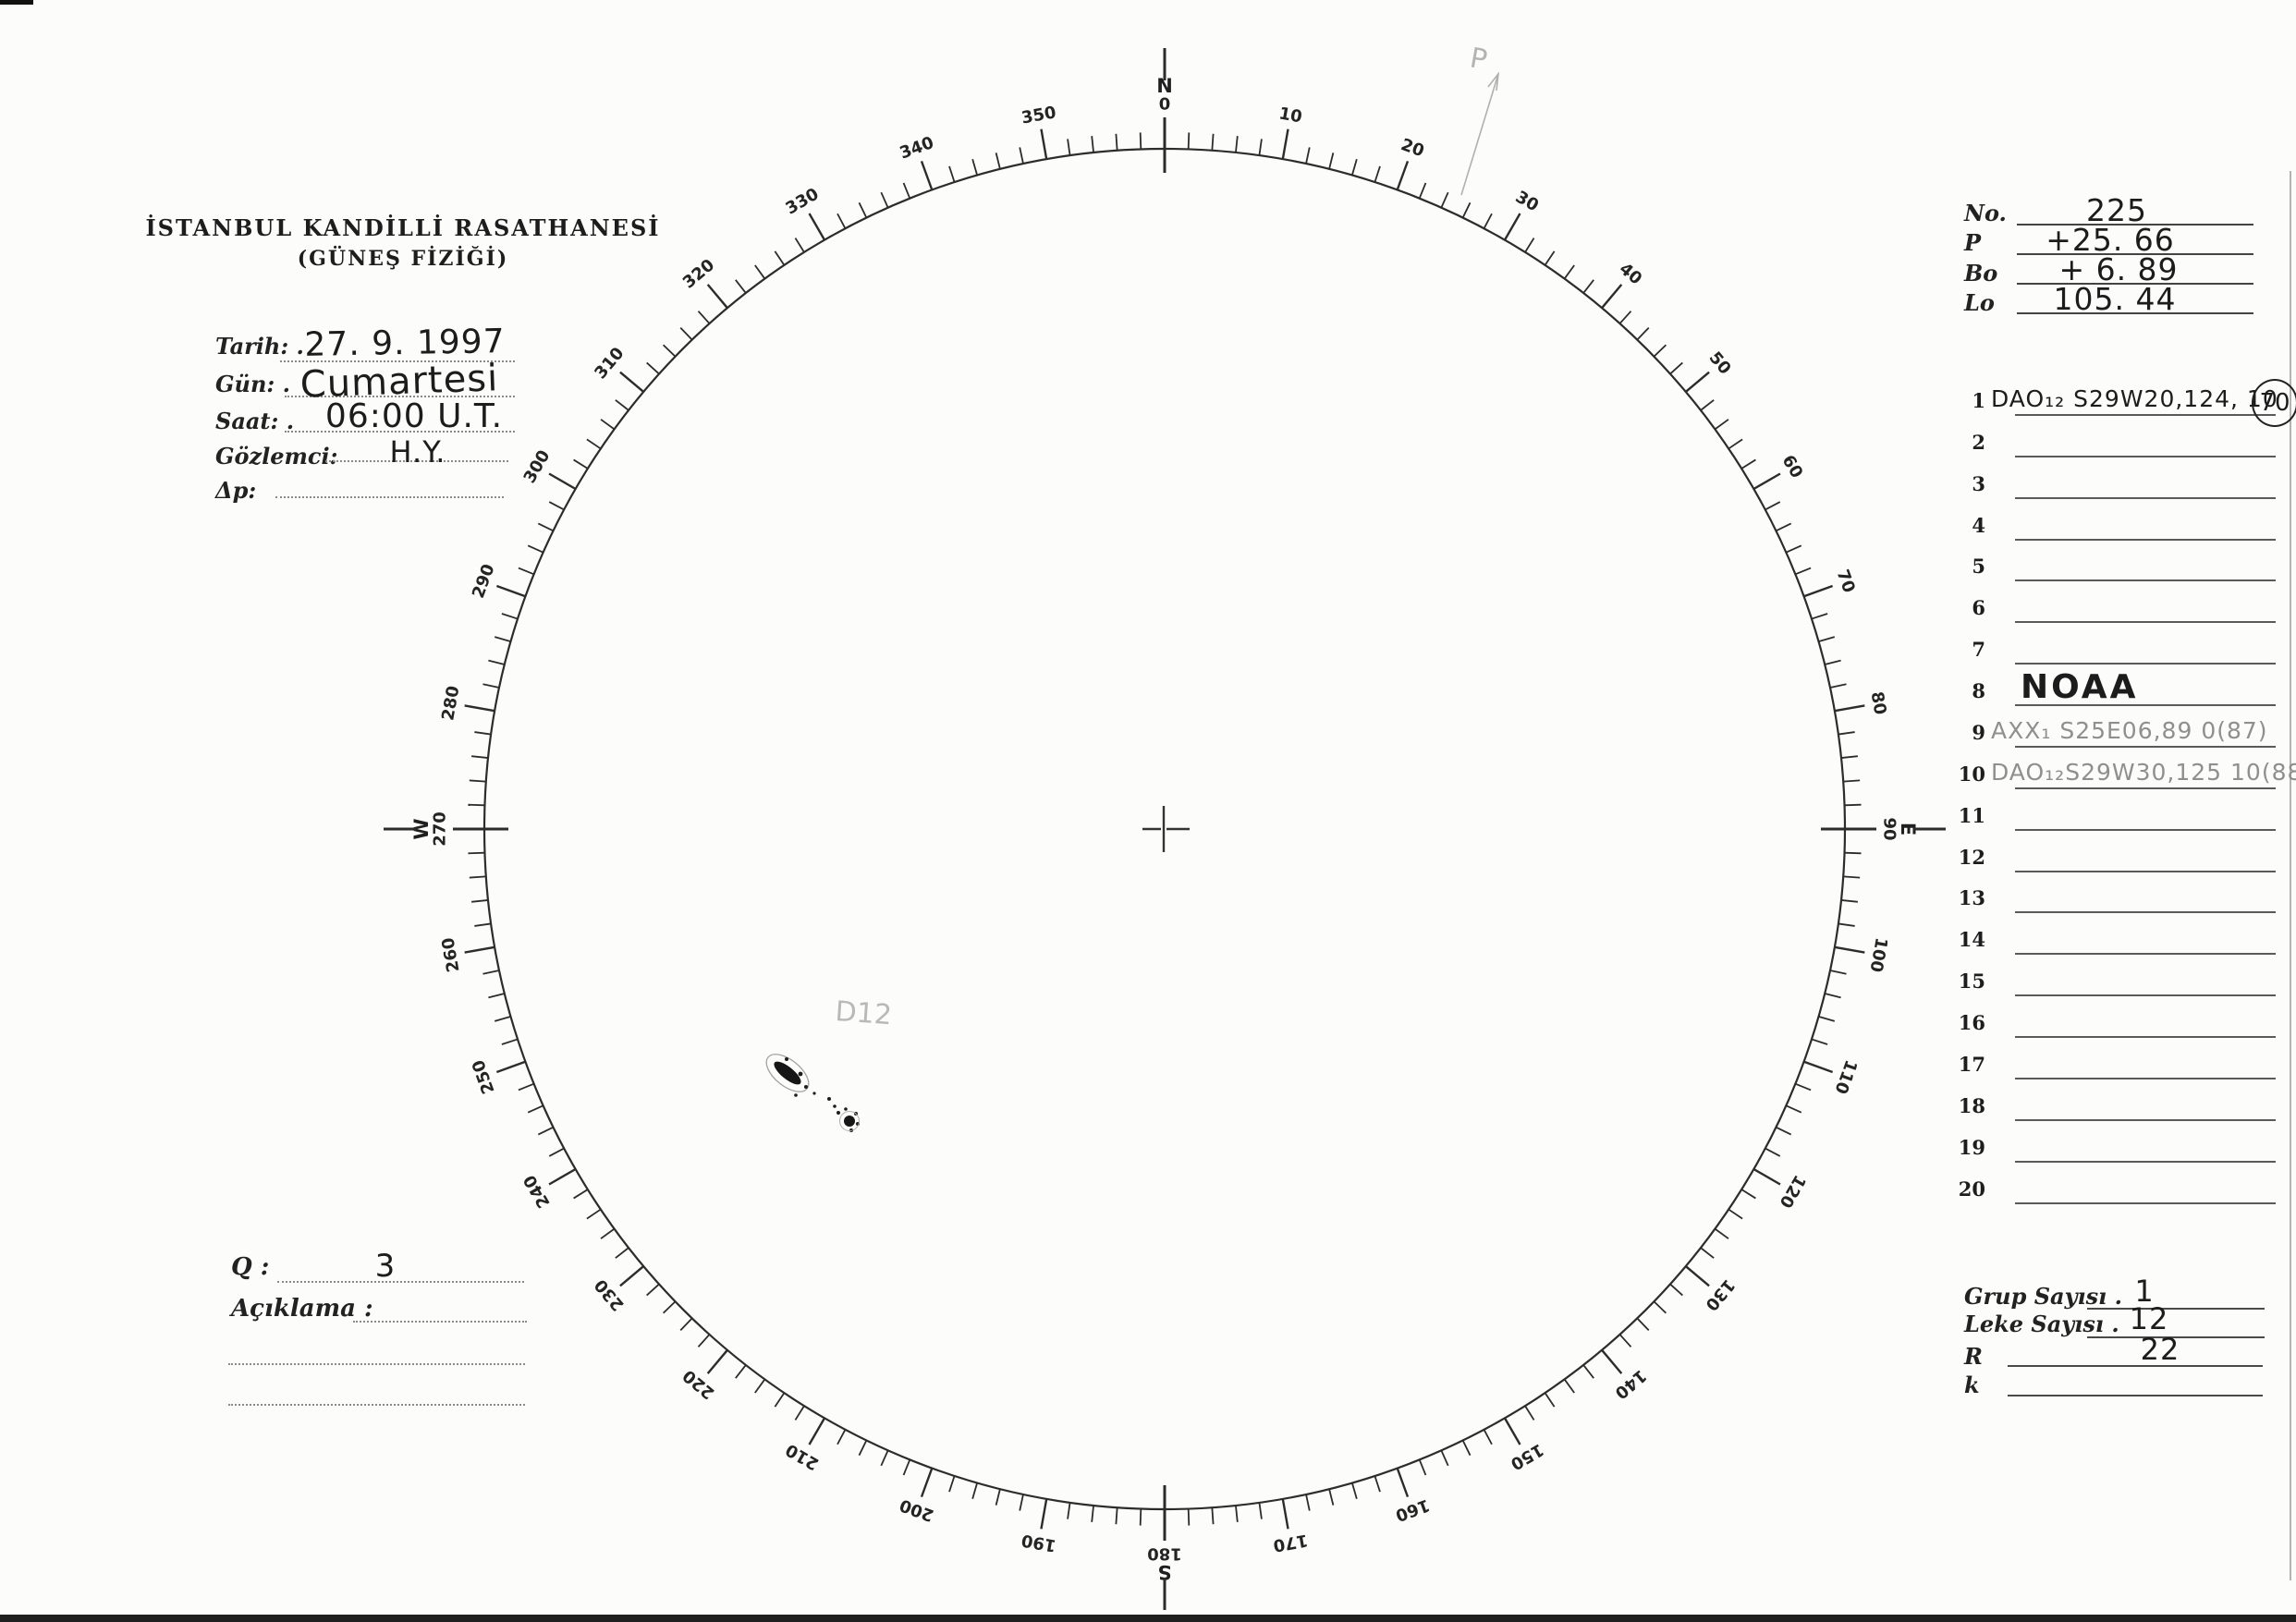  I want to click on ephemeris-label: P, so click(1973, 242).